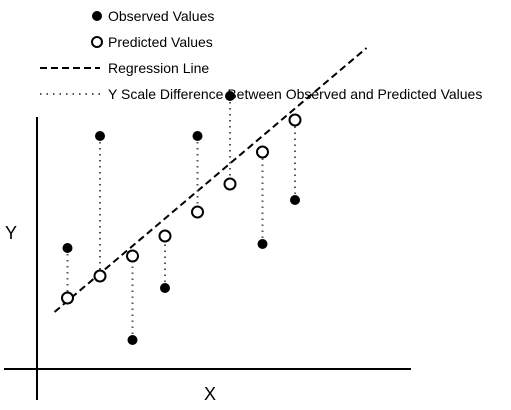 The height and width of the screenshot is (410, 511). What do you see at coordinates (97, 42) in the screenshot?
I see `legend-predicted-marker` at bounding box center [97, 42].